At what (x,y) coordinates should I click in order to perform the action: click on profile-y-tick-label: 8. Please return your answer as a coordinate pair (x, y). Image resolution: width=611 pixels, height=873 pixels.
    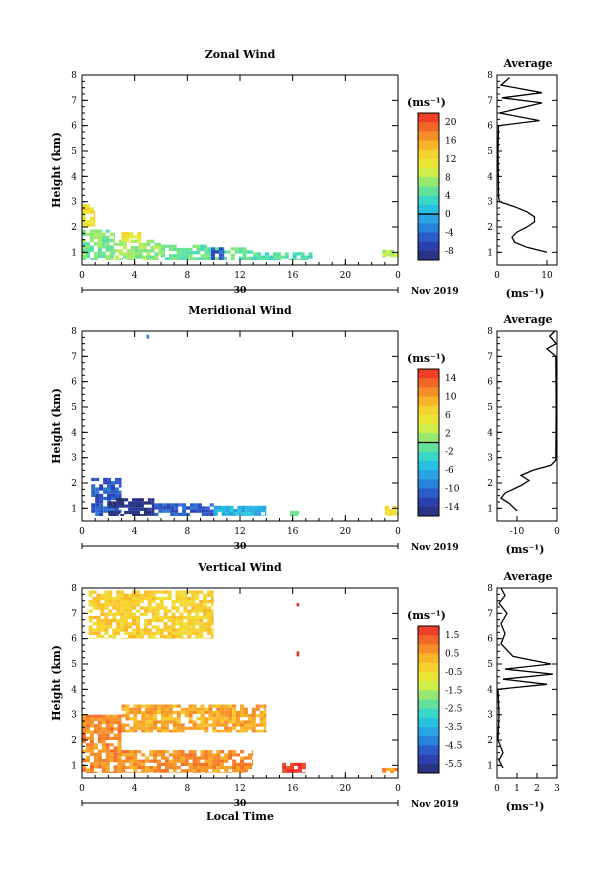
    Looking at the image, I should click on (490, 76).